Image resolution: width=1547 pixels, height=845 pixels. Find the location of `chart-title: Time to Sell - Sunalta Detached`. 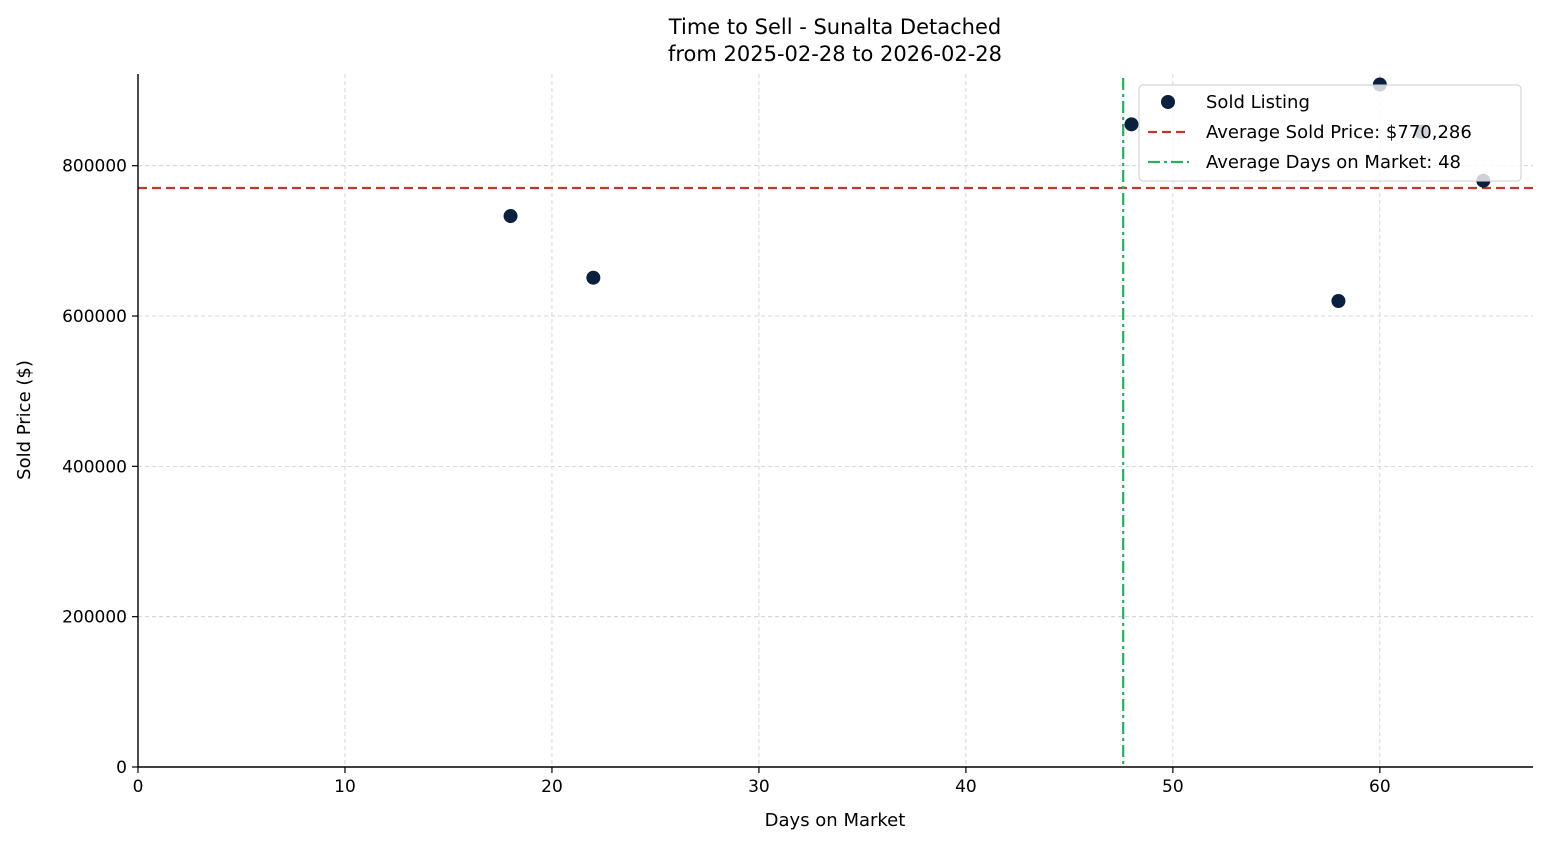

chart-title: Time to Sell - Sunalta Detached is located at coordinates (834, 27).